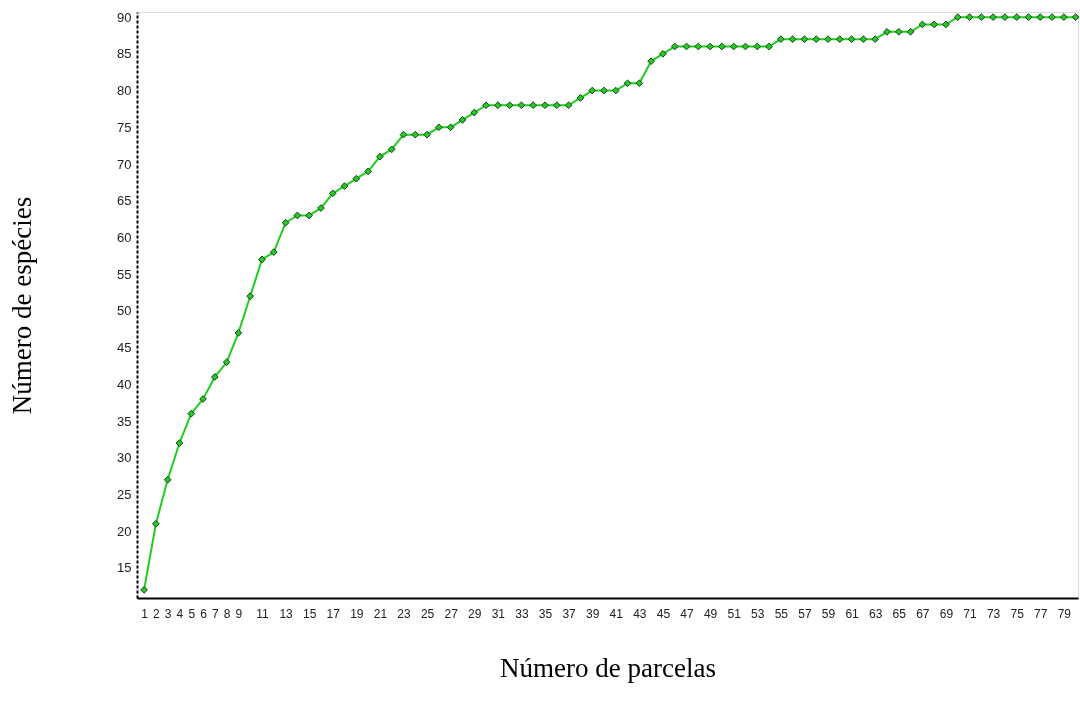 This screenshot has height=702, width=1080. I want to click on x-tick-label: 31, so click(498, 613).